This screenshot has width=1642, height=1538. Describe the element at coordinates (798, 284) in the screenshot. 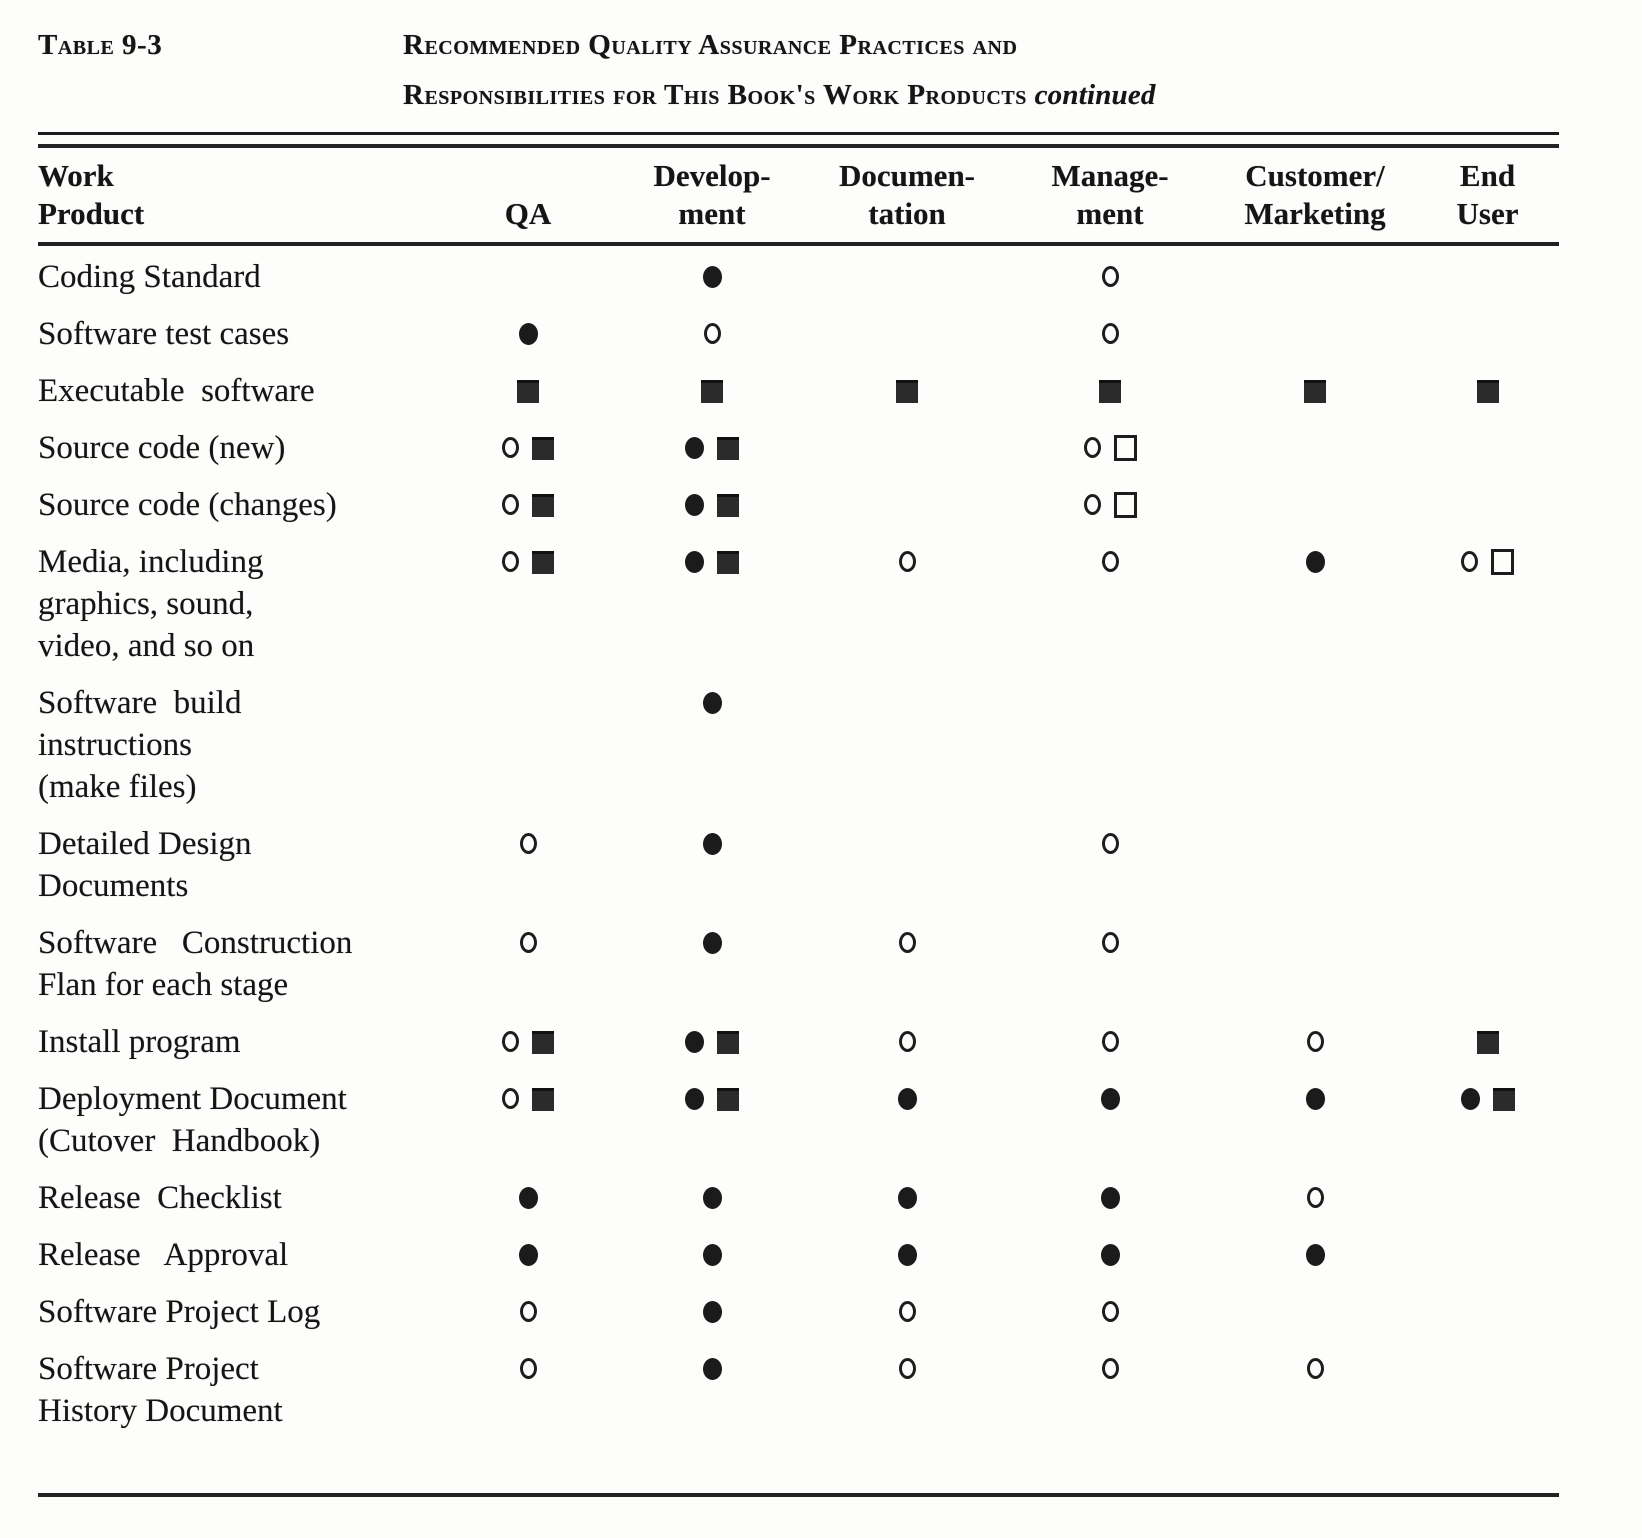

I see `table-row: Coding Standard` at that location.